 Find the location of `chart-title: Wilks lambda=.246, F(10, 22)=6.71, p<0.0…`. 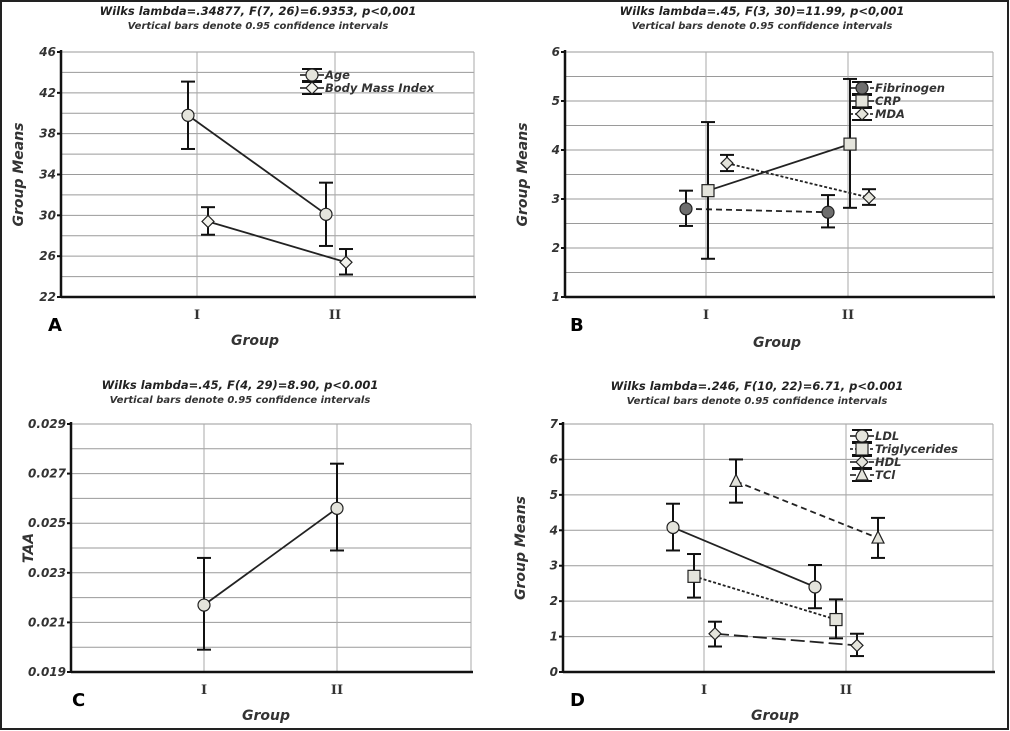

chart-title: Wilks lambda=.246, F(10, 22)=6.71, p<0.0… is located at coordinates (757, 386).